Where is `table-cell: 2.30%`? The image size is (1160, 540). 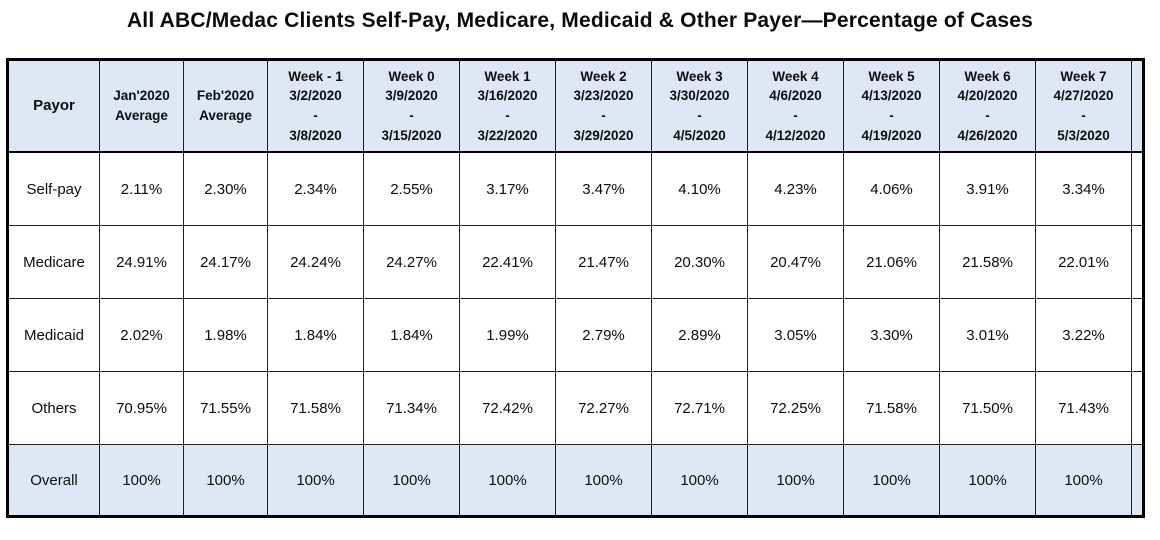 table-cell: 2.30% is located at coordinates (225, 188).